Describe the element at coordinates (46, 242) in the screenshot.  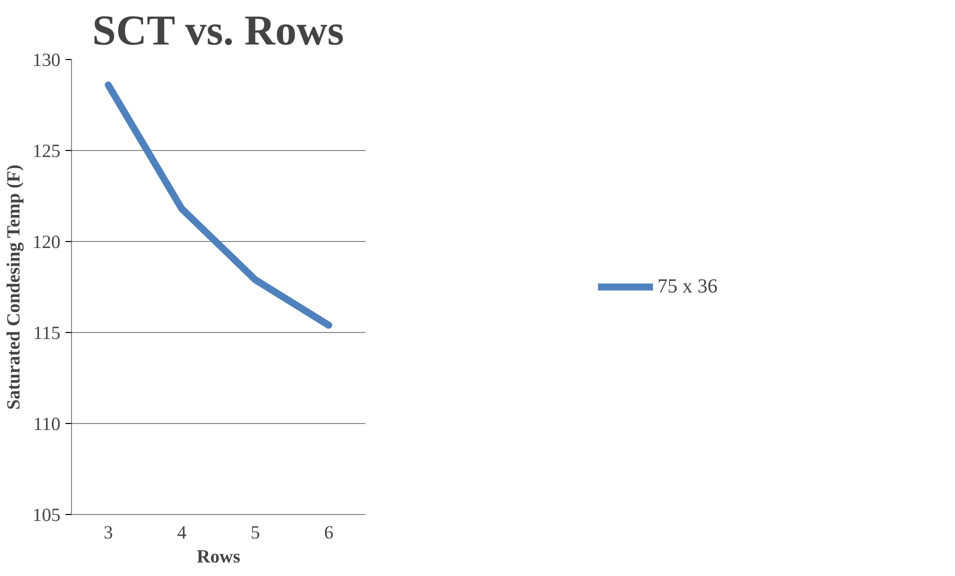
I see `y-tick-label: 120` at that location.